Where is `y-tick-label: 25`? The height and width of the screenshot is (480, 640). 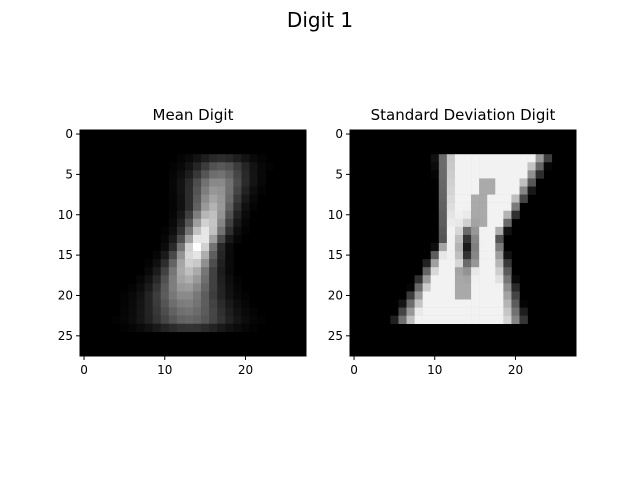
y-tick-label: 25 is located at coordinates (335, 336).